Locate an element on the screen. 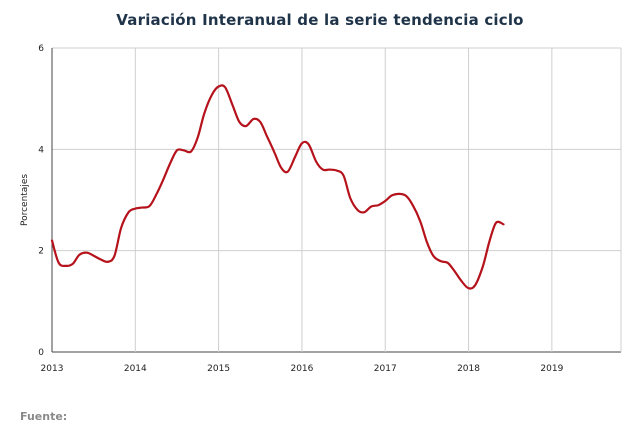  y-tick-label: 4 is located at coordinates (41, 150).